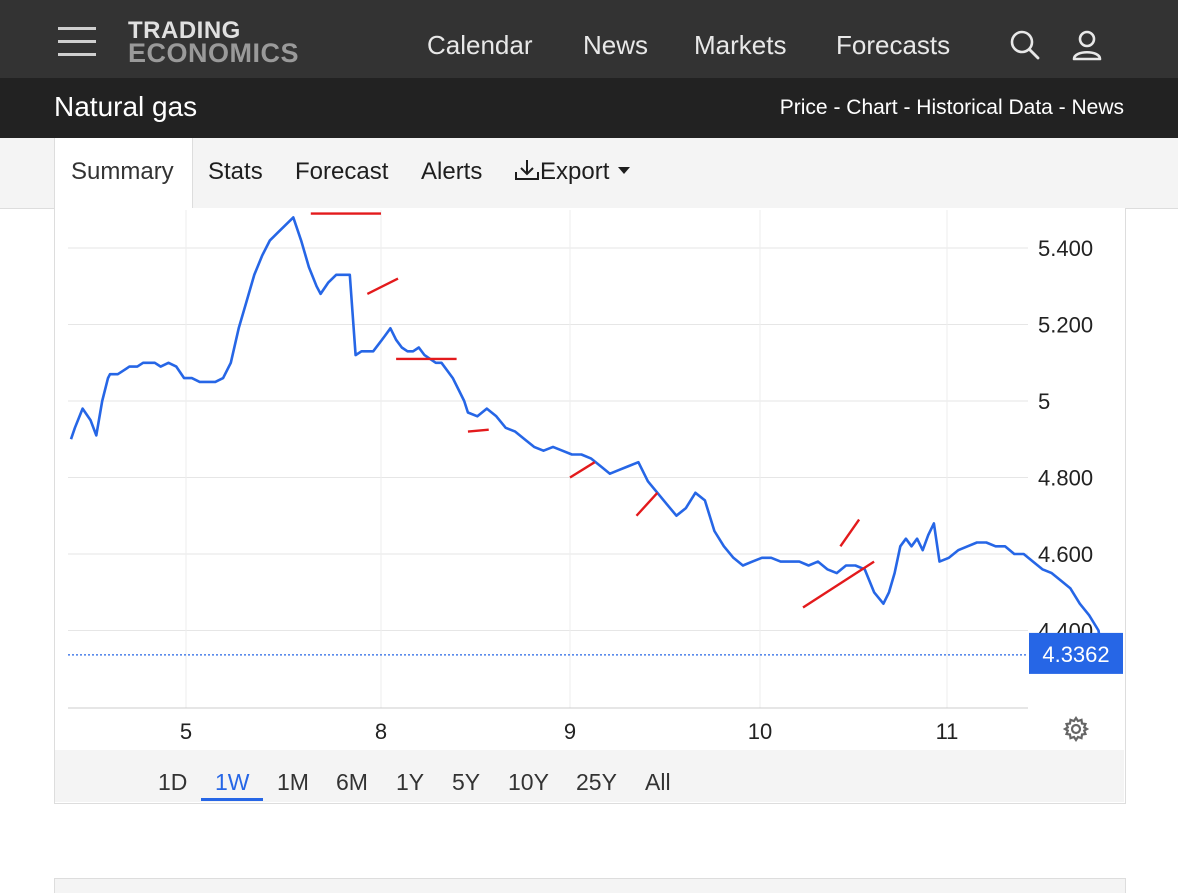  I want to click on y-tick-label: 4.600, so click(1065, 554).